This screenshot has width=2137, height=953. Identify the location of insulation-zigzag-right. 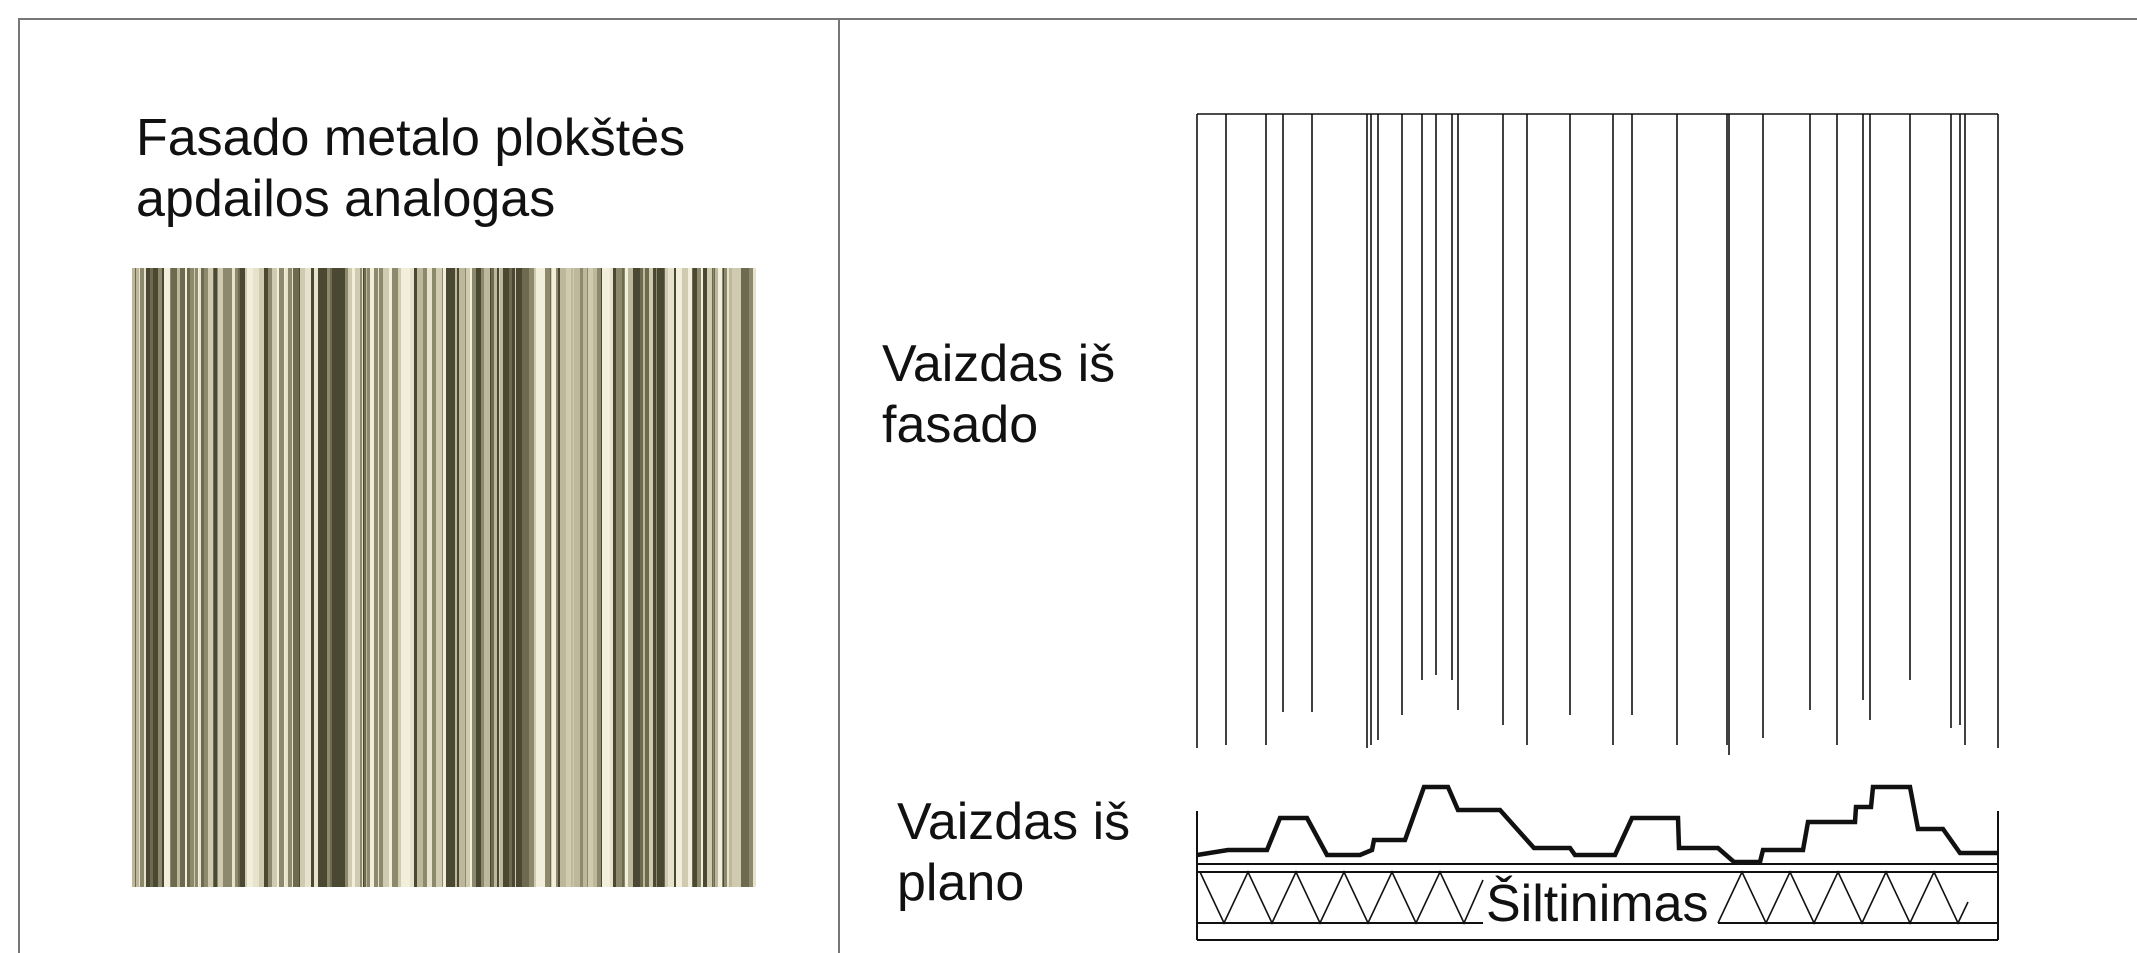
(1843, 897).